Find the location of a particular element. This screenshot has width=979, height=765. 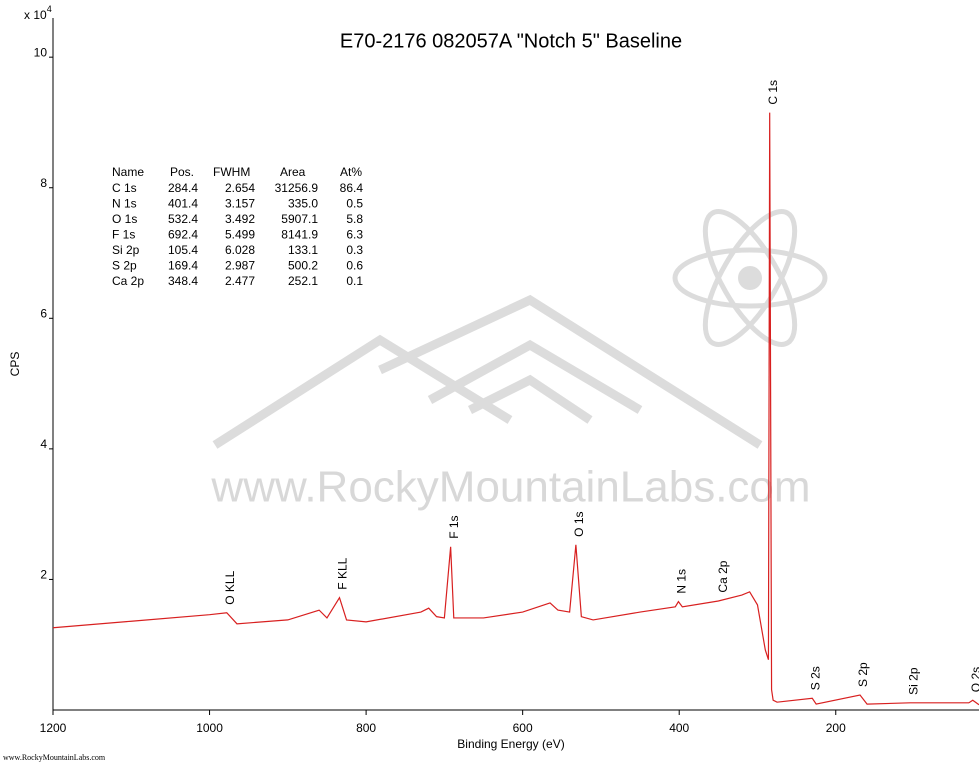

table-cell: 284.4 is located at coordinates (183, 188).